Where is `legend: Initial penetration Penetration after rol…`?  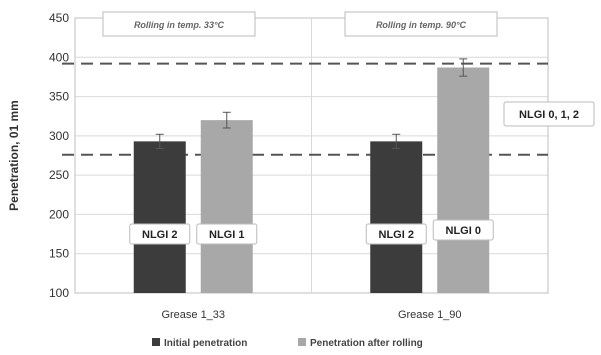
legend: Initial penetration Penetration after rol… is located at coordinates (287, 343).